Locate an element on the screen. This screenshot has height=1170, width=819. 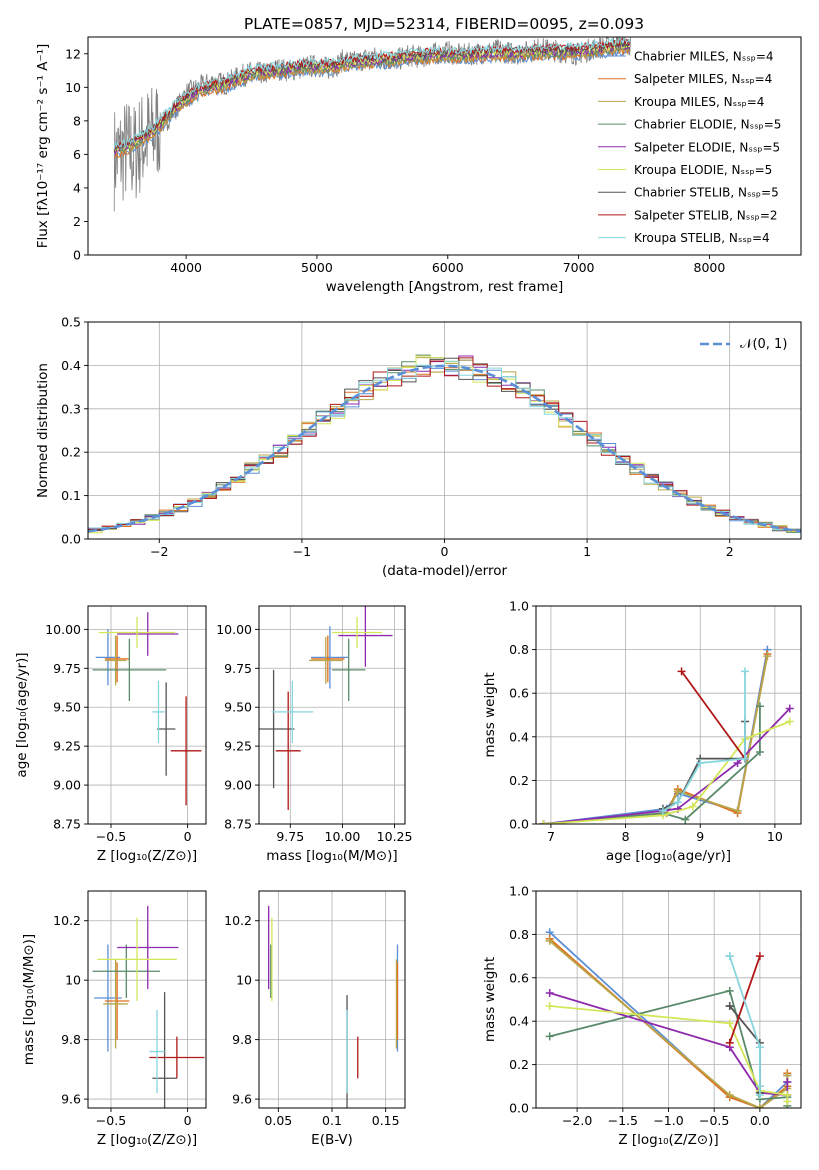
x-axis-label: (data-model)/error is located at coordinates (445, 571).